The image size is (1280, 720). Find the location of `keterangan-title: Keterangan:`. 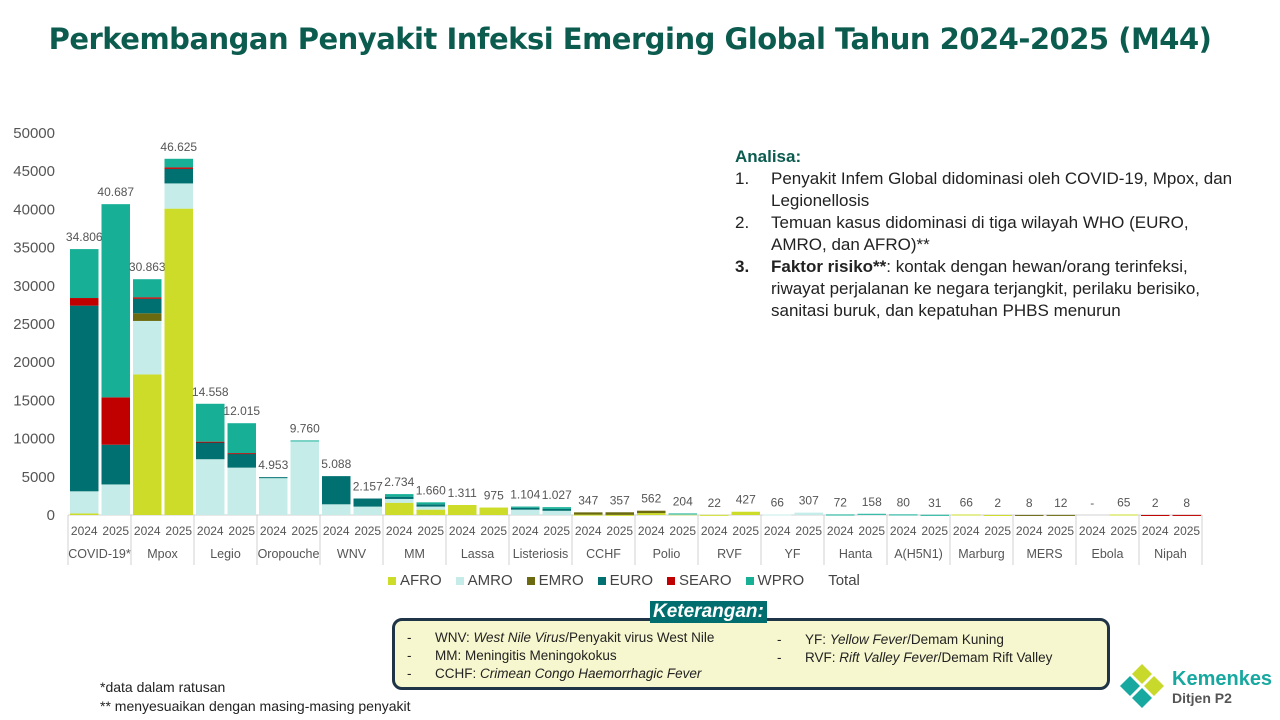

keterangan-title: Keterangan: is located at coordinates (708, 612).